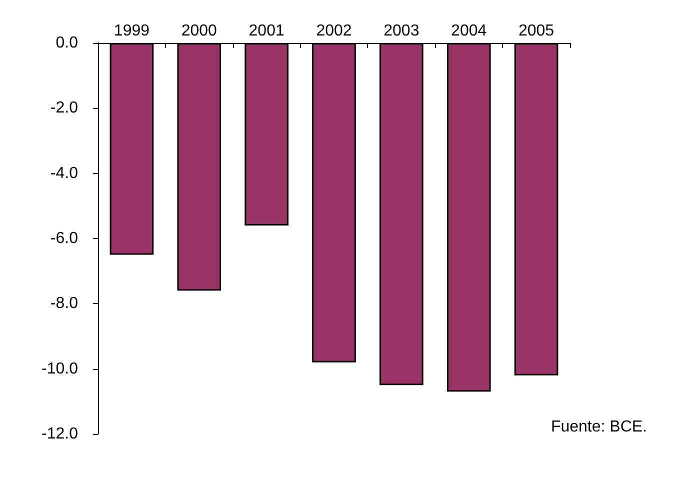 The width and height of the screenshot is (675, 477). I want to click on y-tick-label: -4.0, so click(64, 173).